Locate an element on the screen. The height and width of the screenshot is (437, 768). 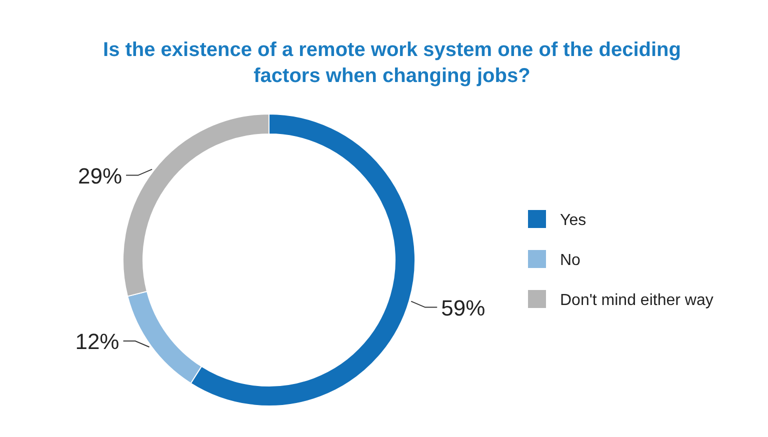
legend-label: Yes is located at coordinates (573, 220).